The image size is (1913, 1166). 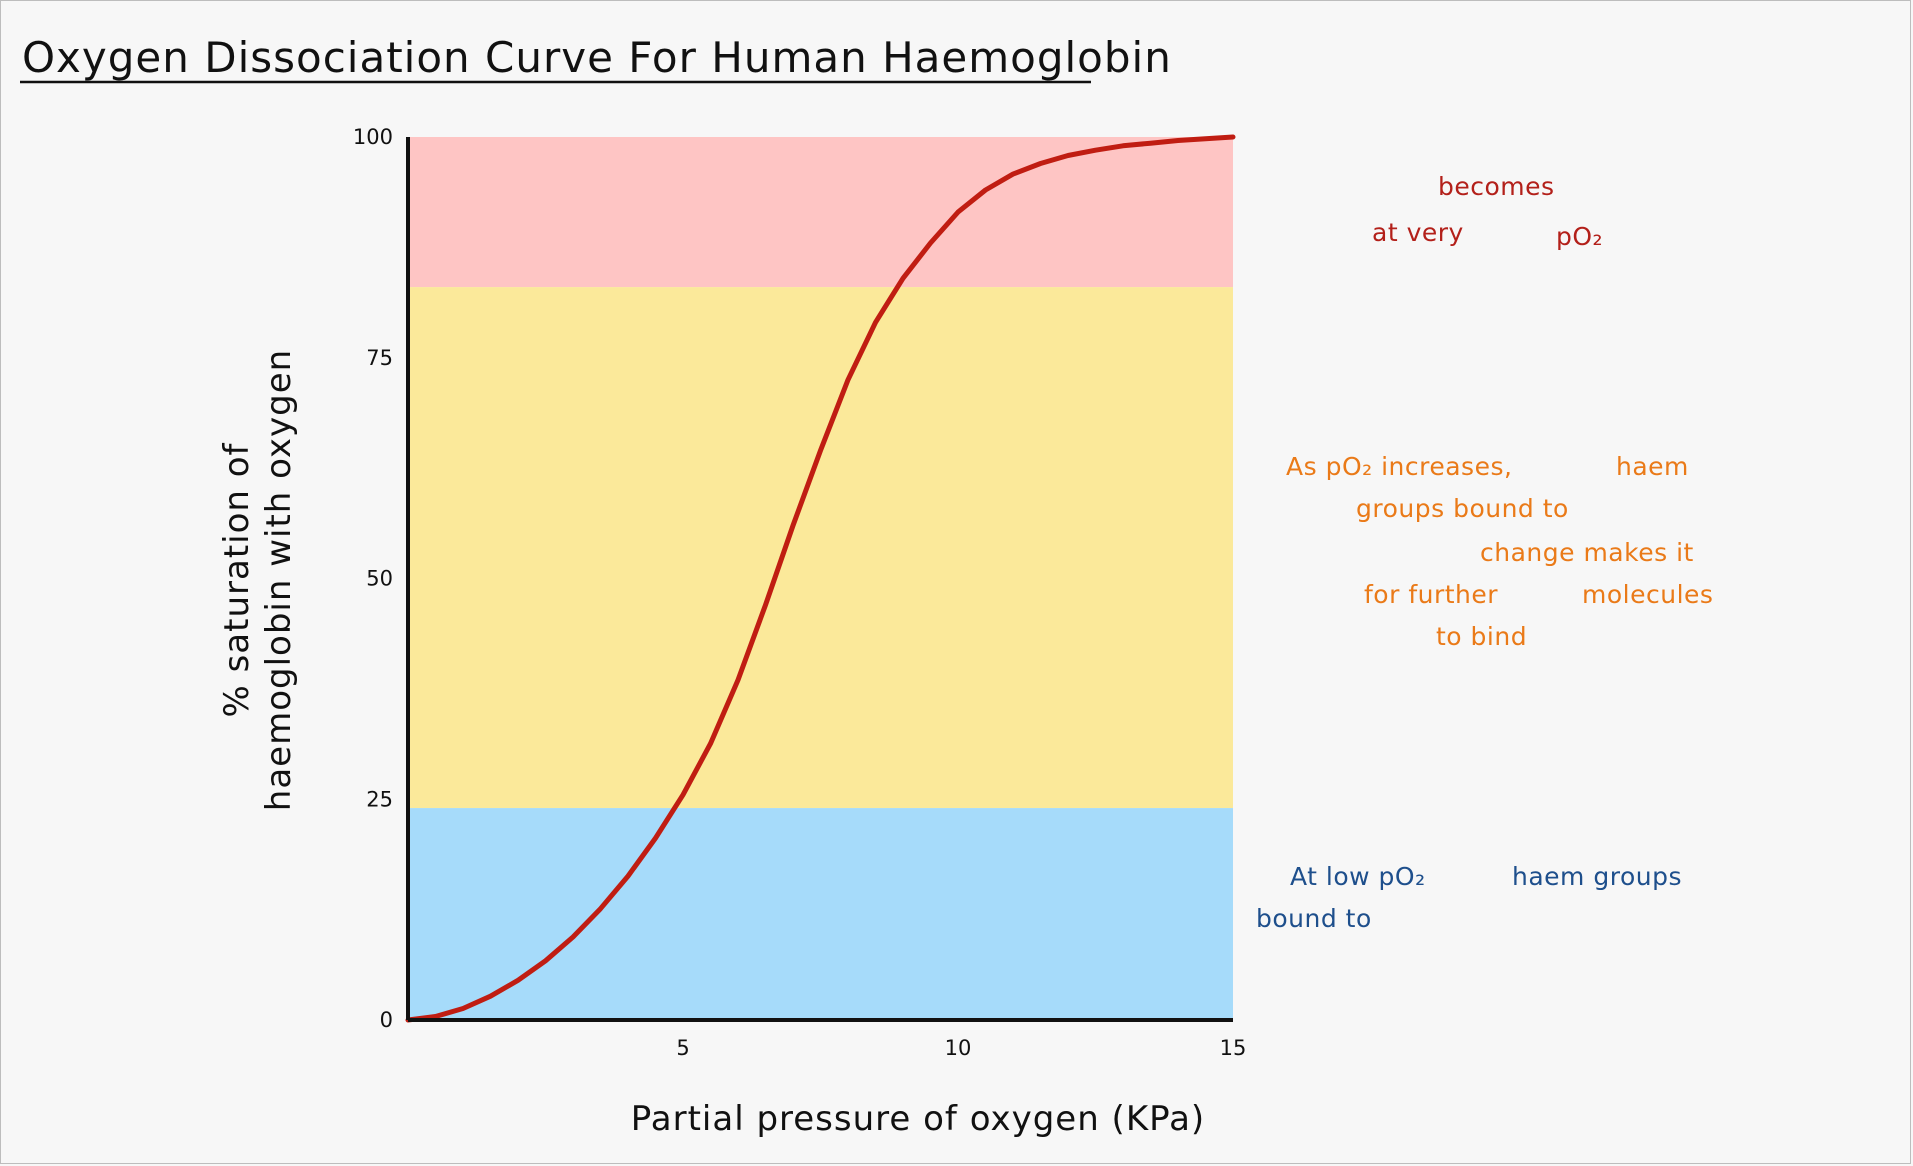 What do you see at coordinates (1431, 594) in the screenshot?
I see `note-orange-for-further: for further` at bounding box center [1431, 594].